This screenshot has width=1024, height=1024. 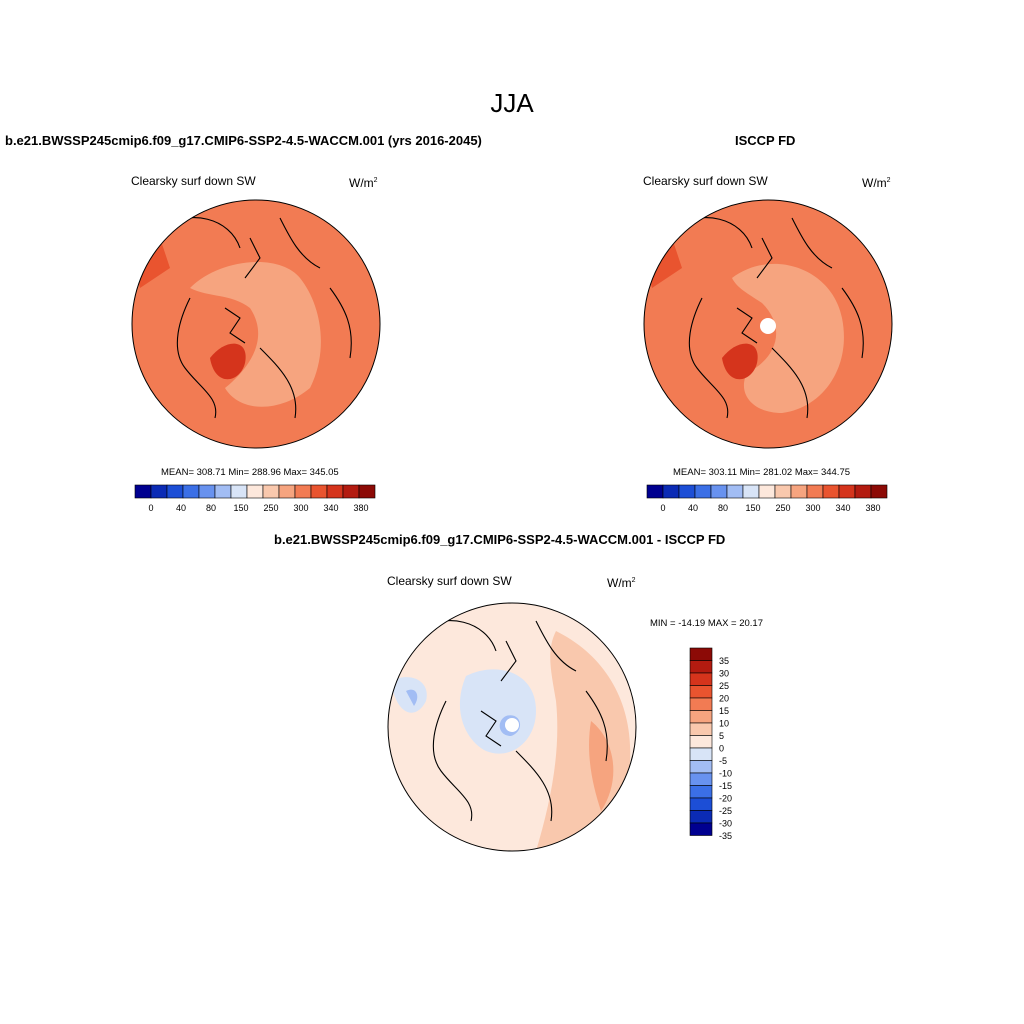 I want to click on model-map-light-region, so click(x=255, y=334).